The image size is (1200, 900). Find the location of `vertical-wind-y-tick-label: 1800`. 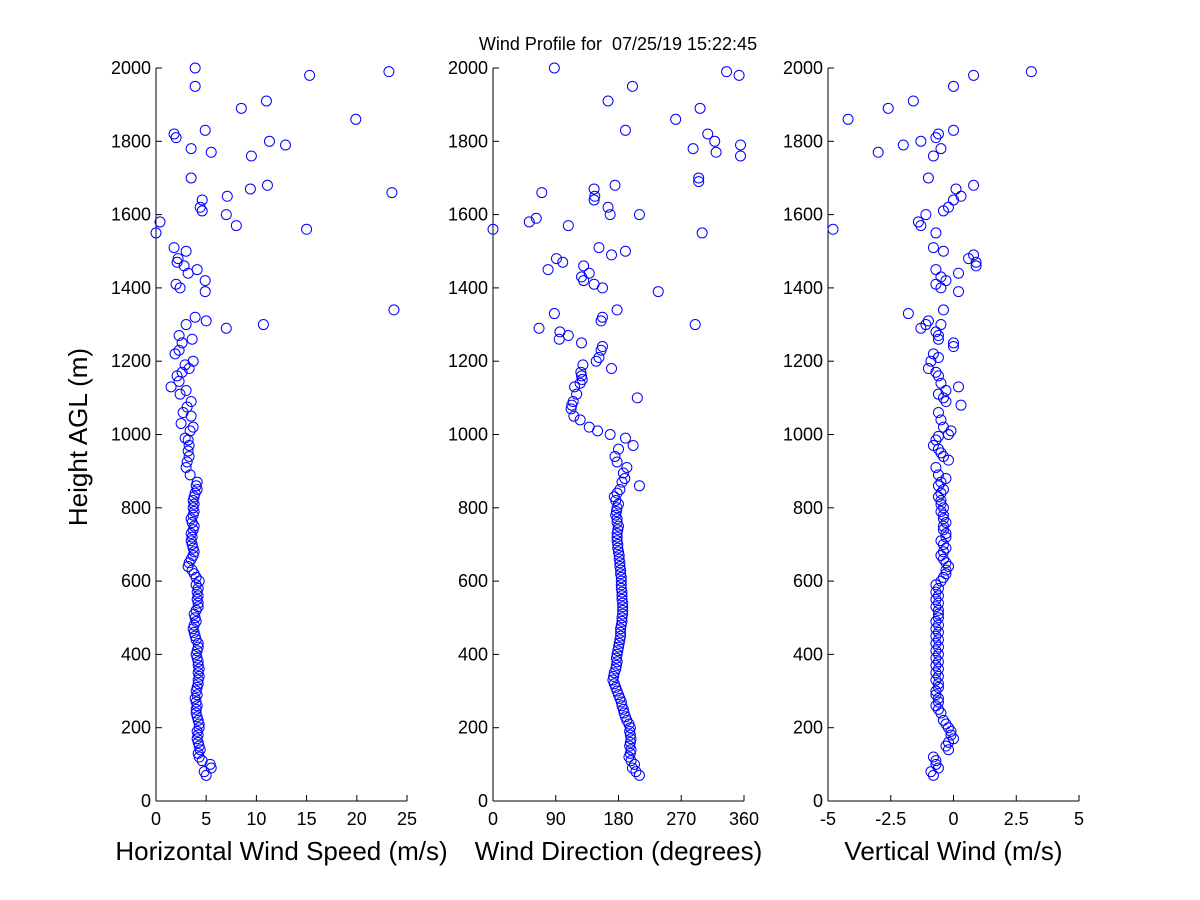

vertical-wind-y-tick-label: 1800 is located at coordinates (803, 141).